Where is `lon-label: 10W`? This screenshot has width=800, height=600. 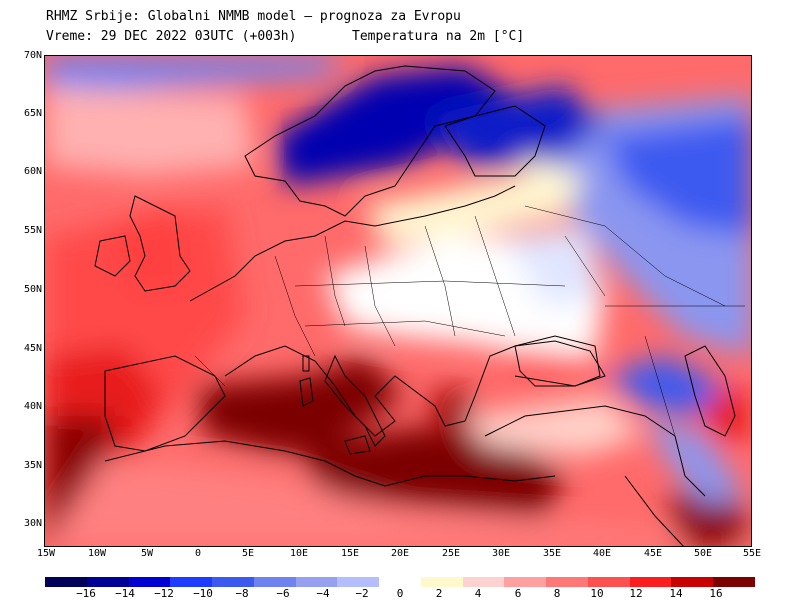
lon-label: 10W is located at coordinates (97, 553).